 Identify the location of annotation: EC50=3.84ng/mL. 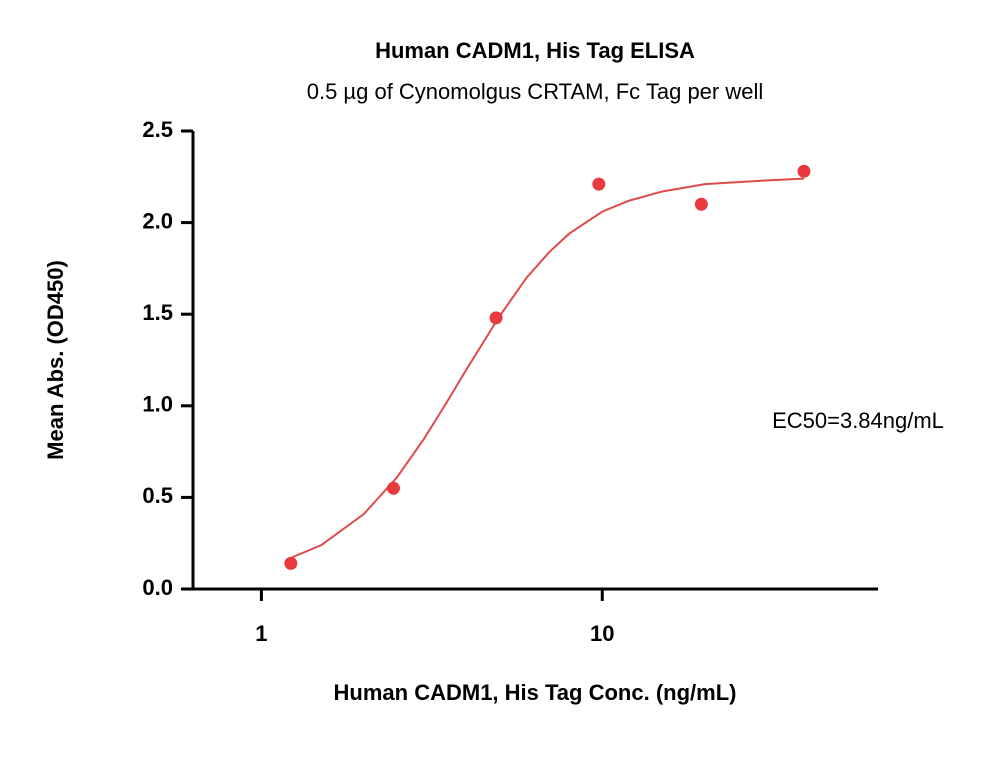
(858, 420).